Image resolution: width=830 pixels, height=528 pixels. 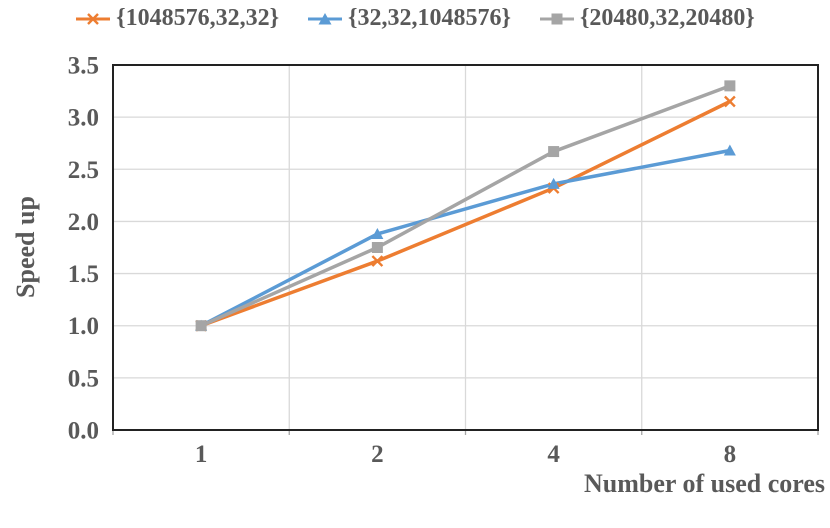 I want to click on x-axis-title: Number of used cores, so click(x=704, y=483).